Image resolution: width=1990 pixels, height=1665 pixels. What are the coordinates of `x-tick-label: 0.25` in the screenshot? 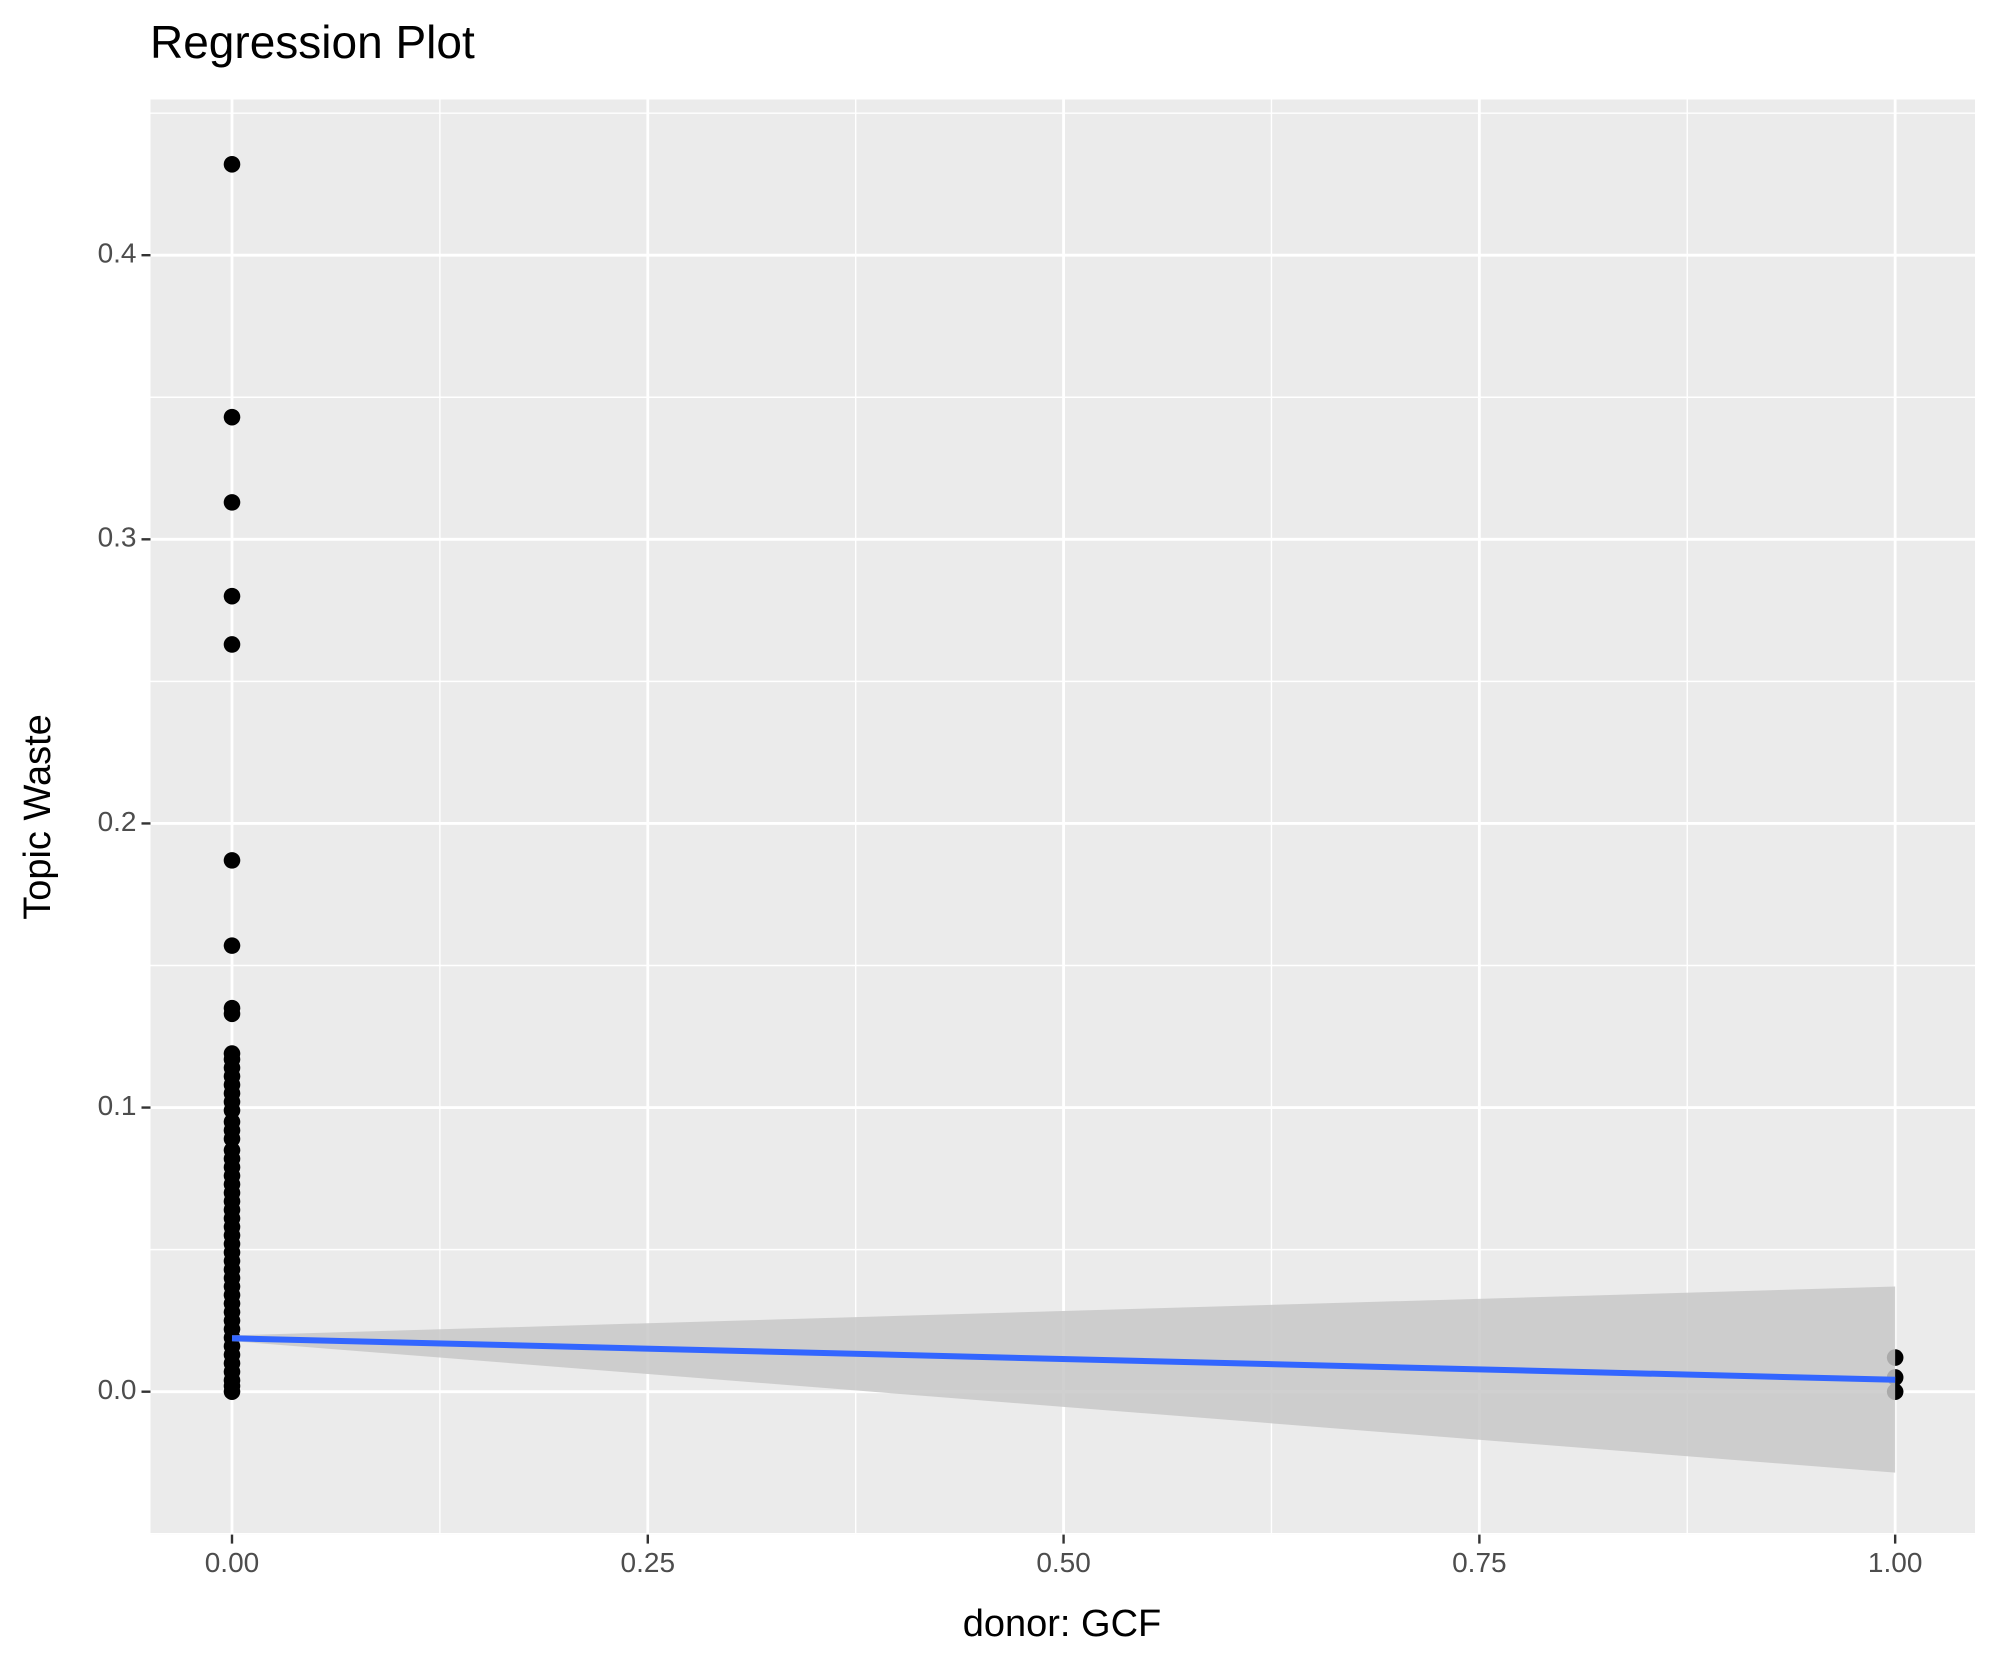 It's located at (648, 1562).